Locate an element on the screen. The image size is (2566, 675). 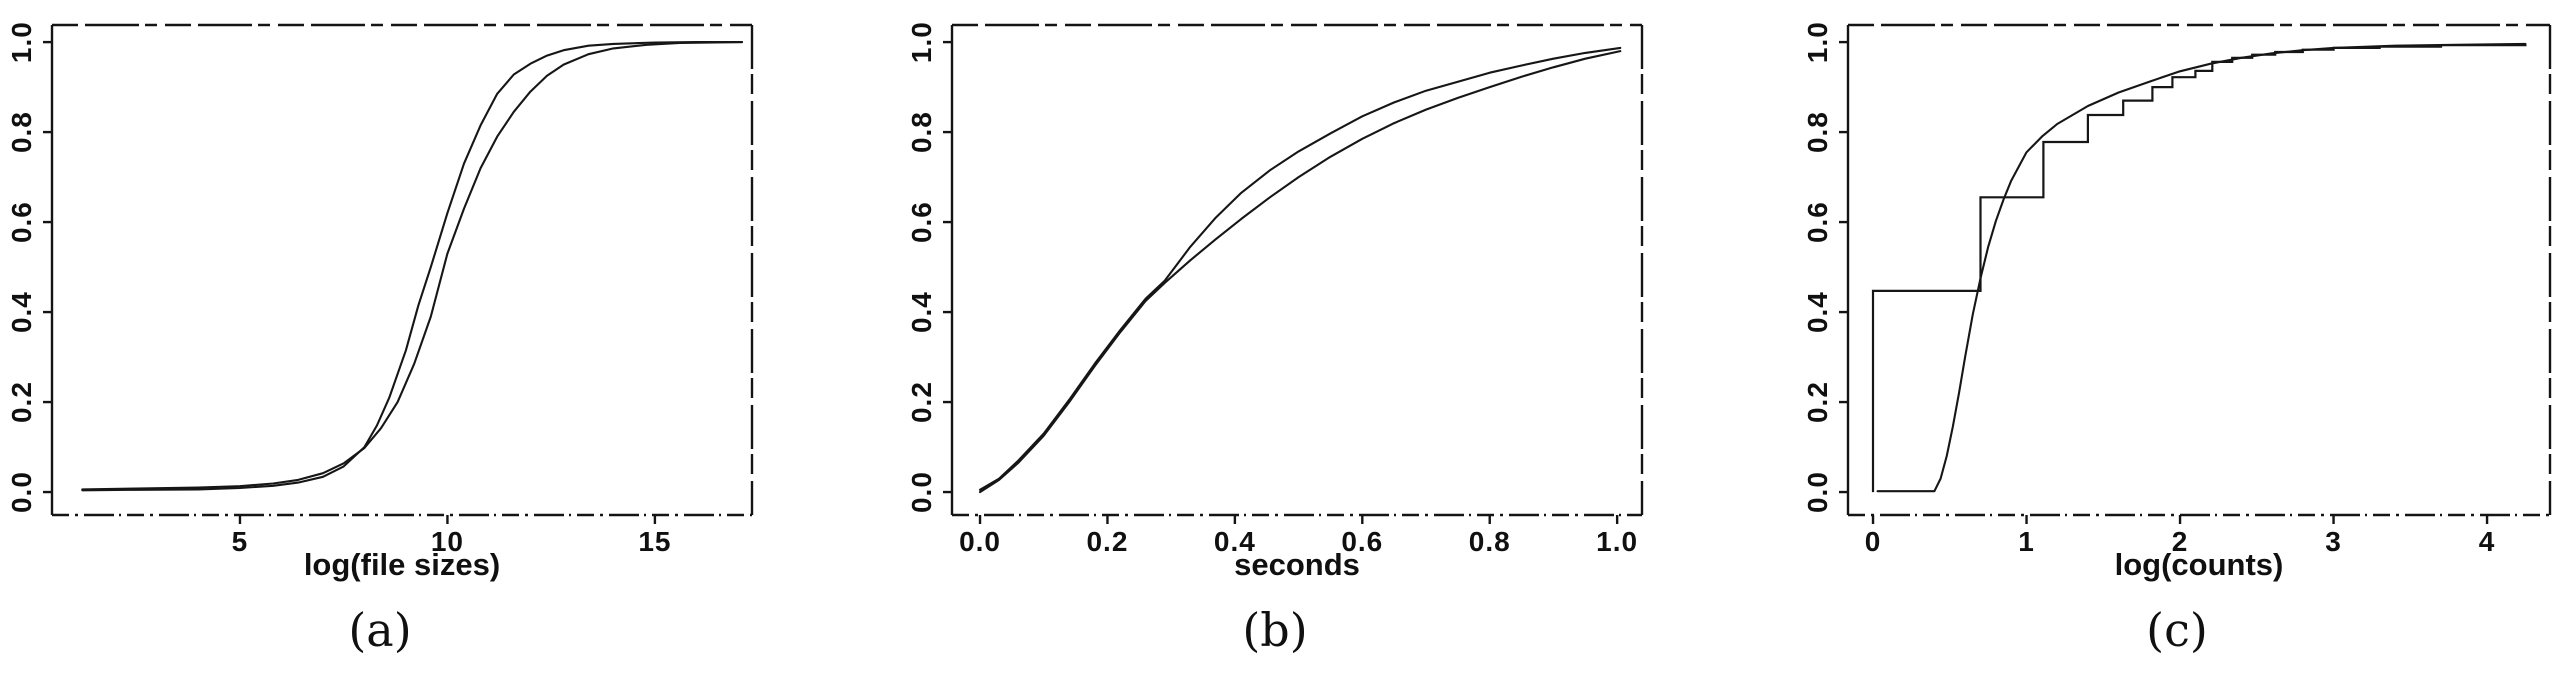
x-tick-label: 0.0 is located at coordinates (980, 541).